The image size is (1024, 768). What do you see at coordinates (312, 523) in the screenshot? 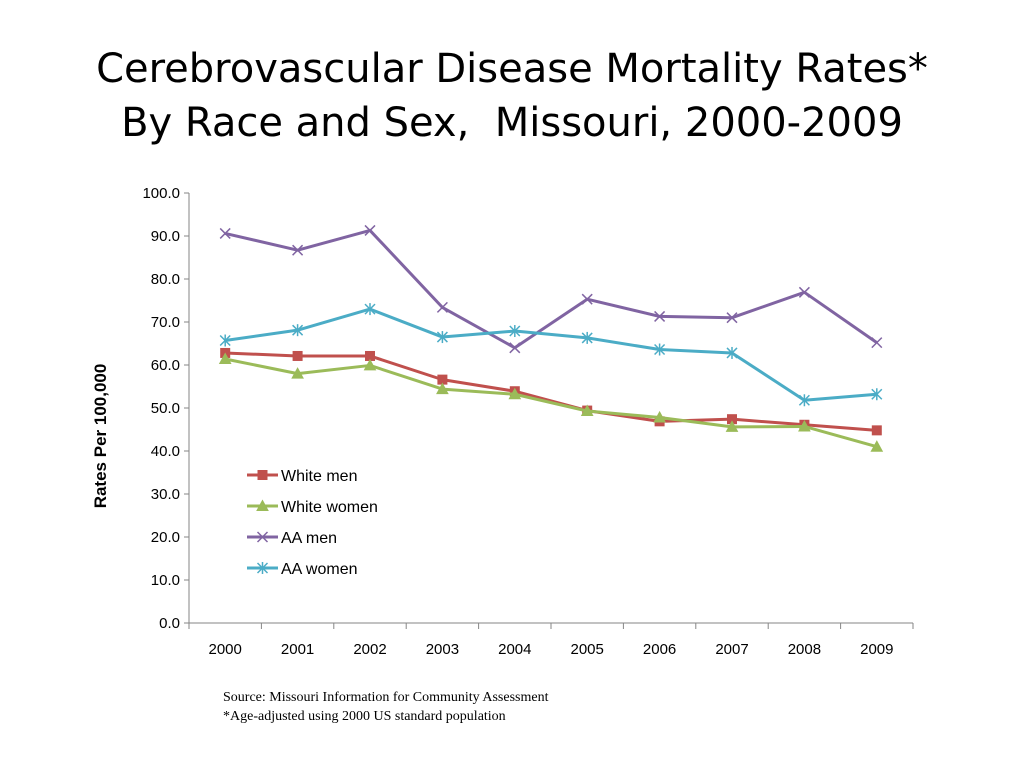
I see `legend: White men White women AA men AA women` at bounding box center [312, 523].